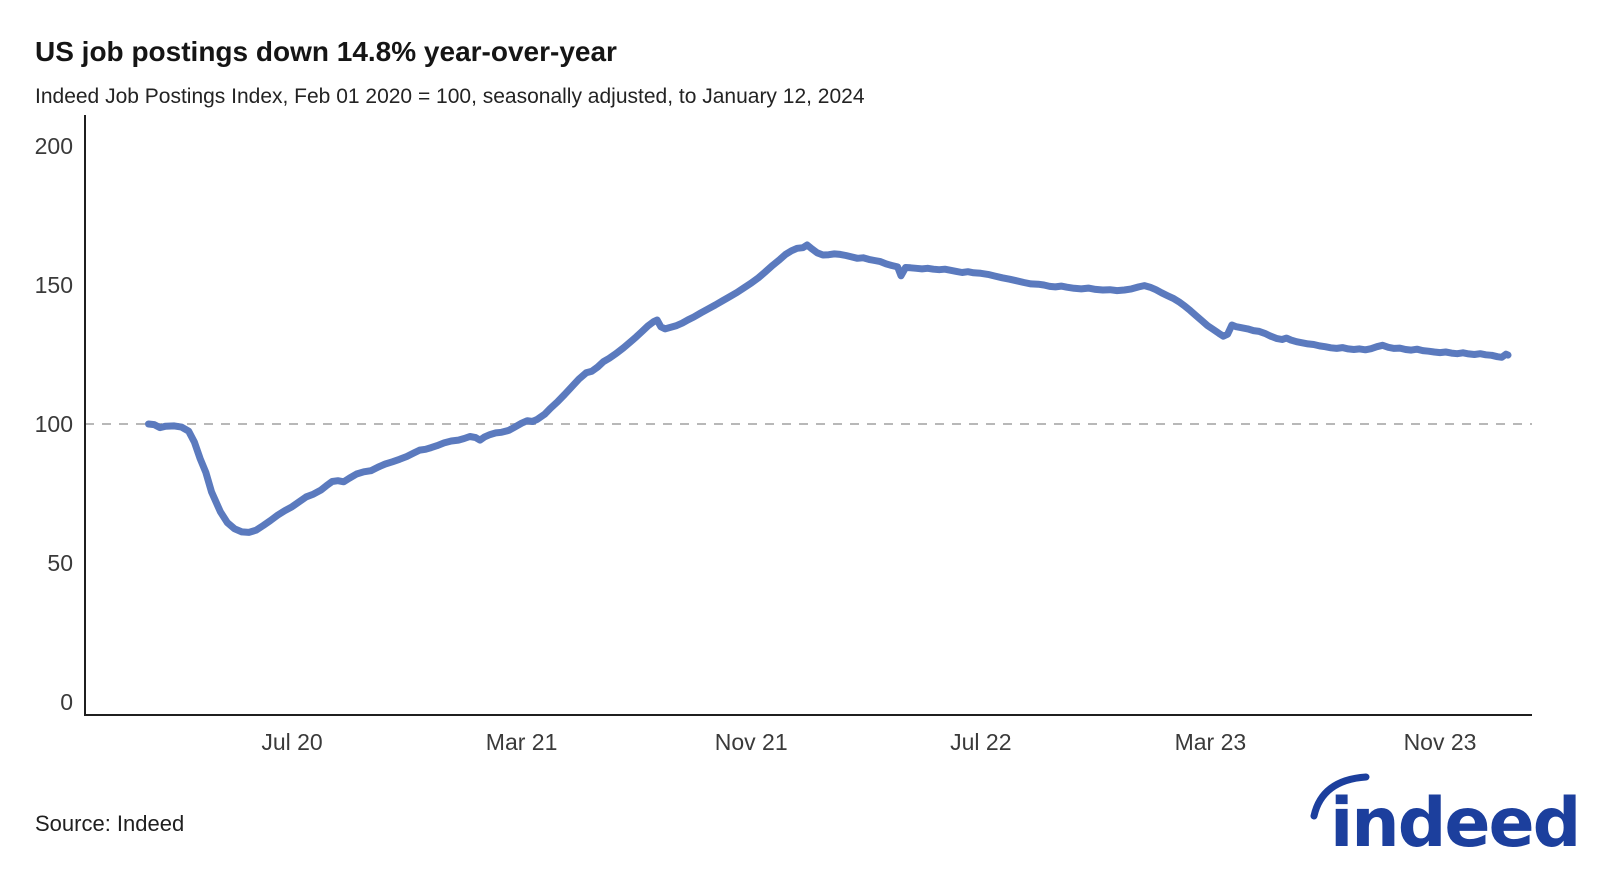 The height and width of the screenshot is (873, 1600). I want to click on y-tick-label: 100, so click(54, 424).